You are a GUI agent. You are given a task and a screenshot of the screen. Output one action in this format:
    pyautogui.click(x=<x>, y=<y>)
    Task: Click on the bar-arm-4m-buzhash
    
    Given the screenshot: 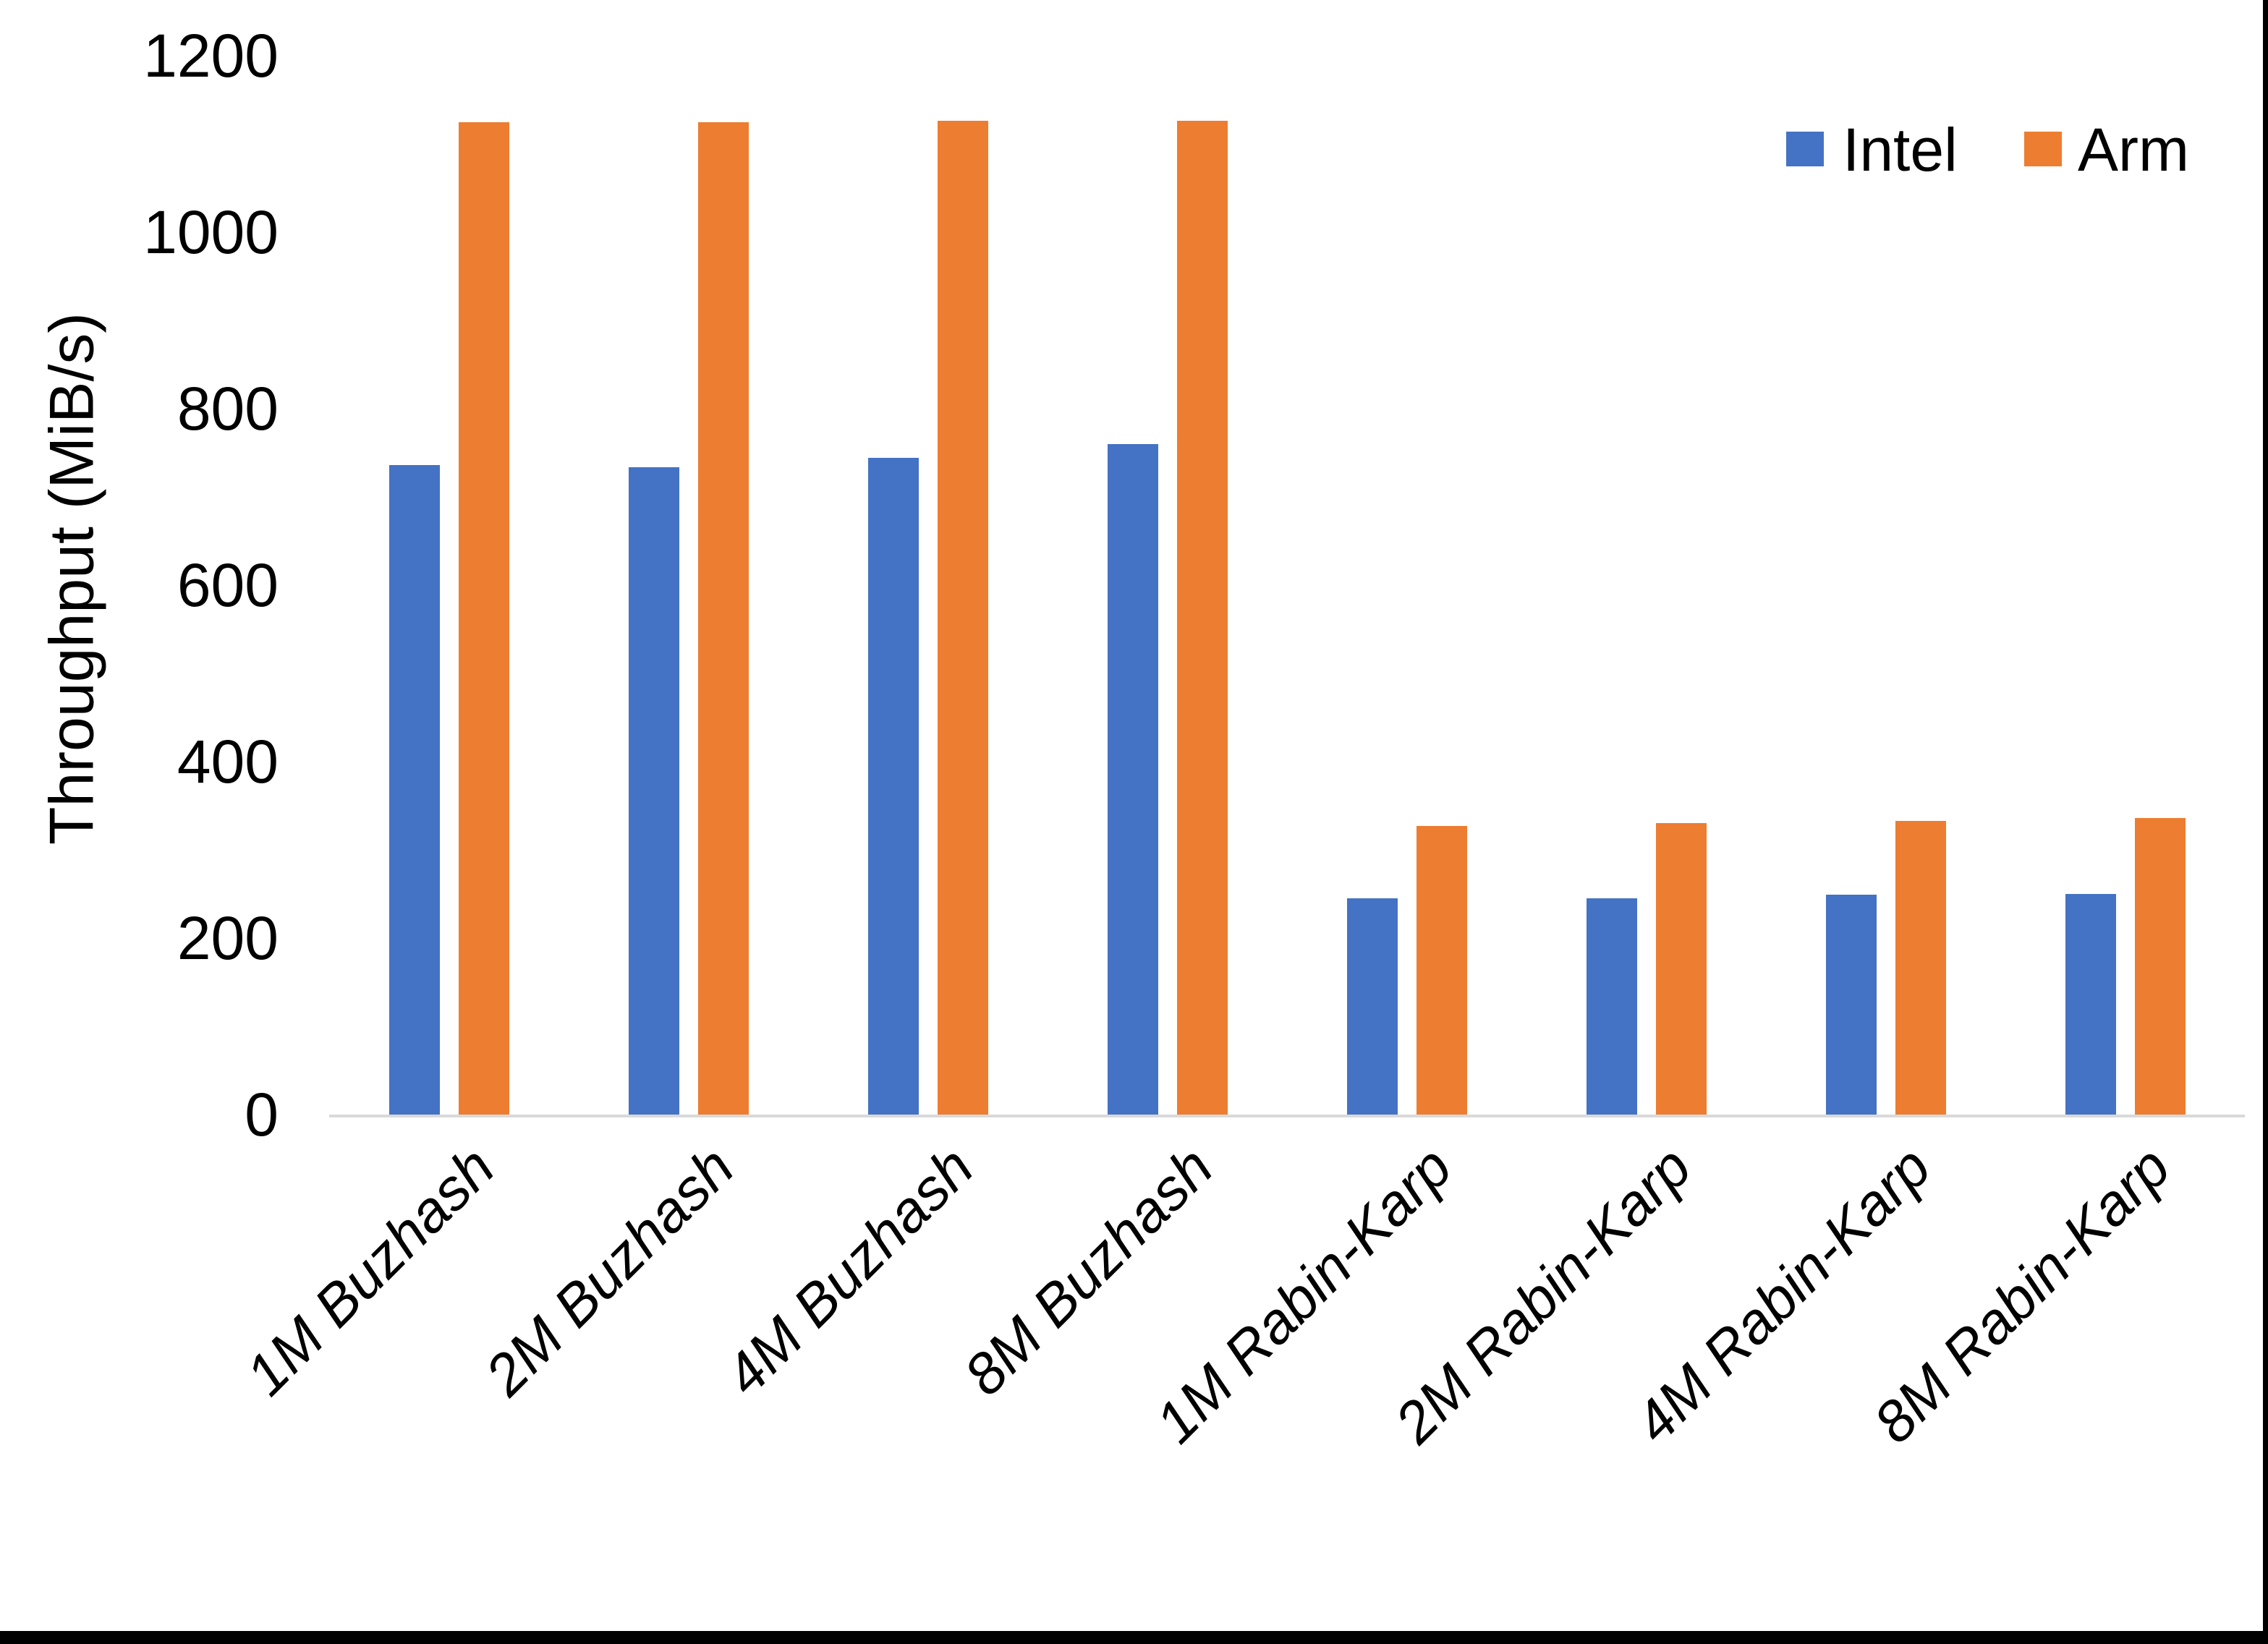 What is the action you would take?
    pyautogui.click(x=962, y=618)
    